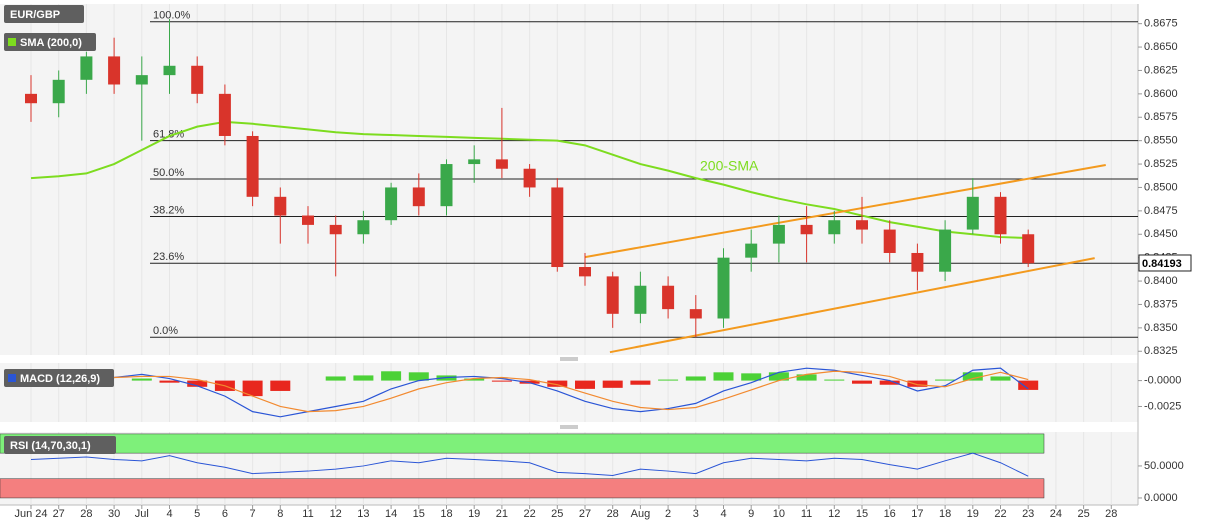 The width and height of the screenshot is (1207, 526). I want to click on panel-label: MACD (12,26,9), so click(60, 379).